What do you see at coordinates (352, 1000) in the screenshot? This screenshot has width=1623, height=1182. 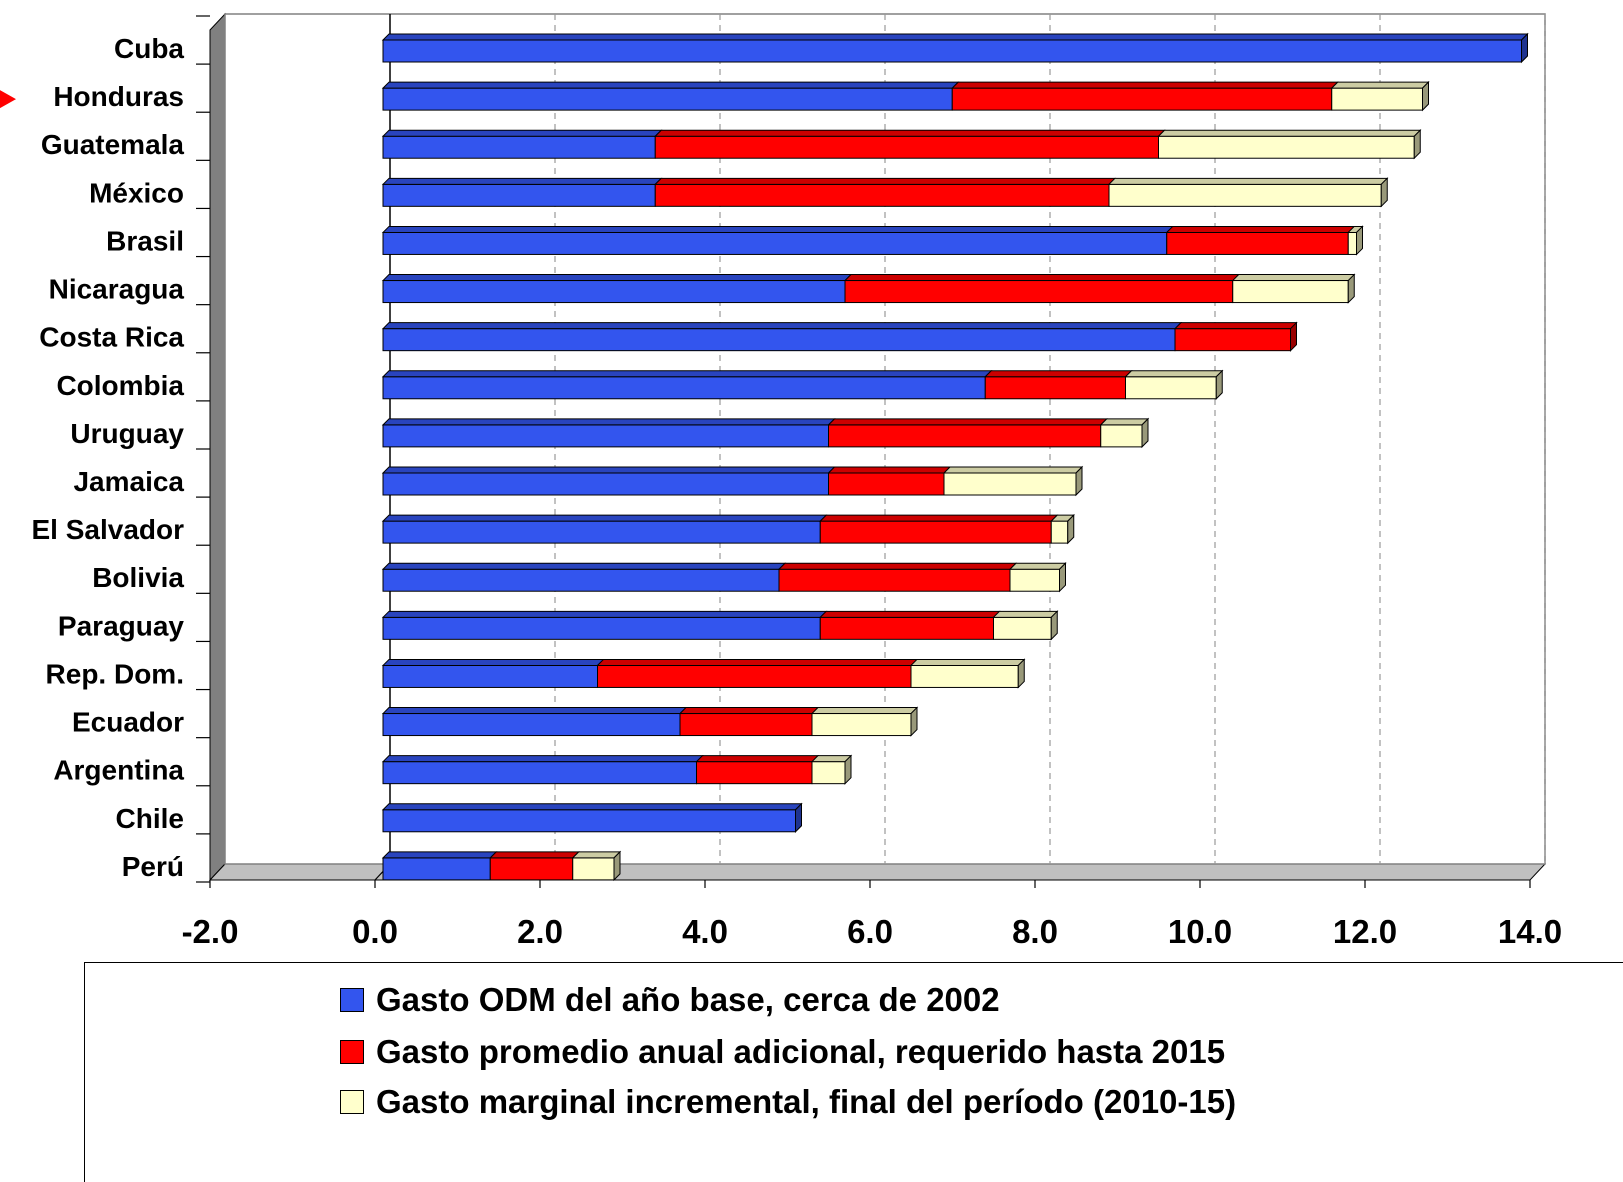 I see `legend-swatch-base` at bounding box center [352, 1000].